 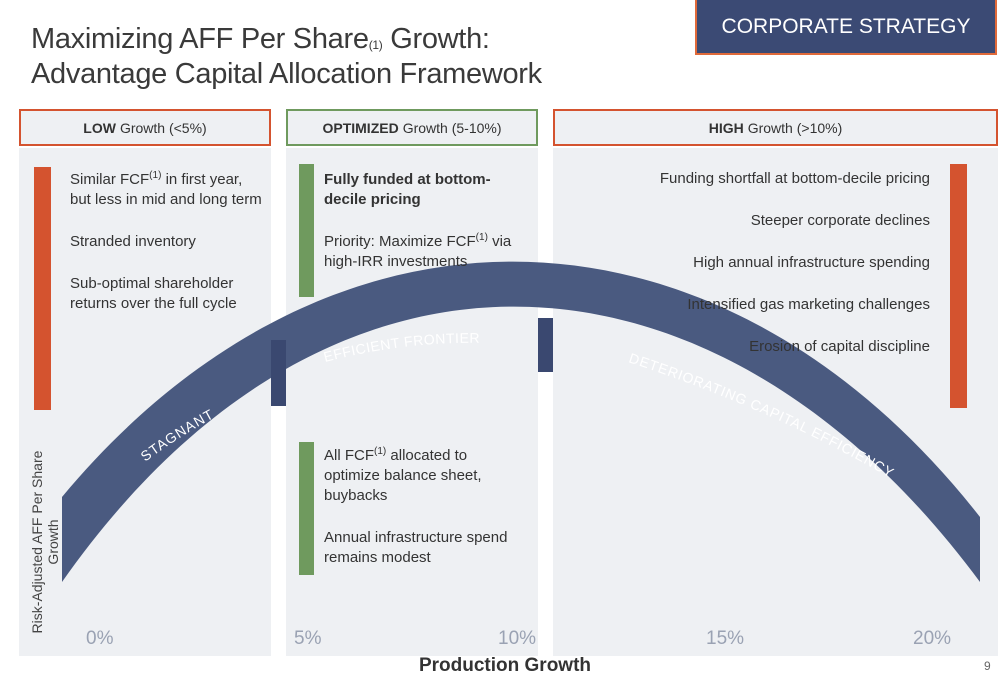 What do you see at coordinates (811, 262) in the screenshot?
I see `high-item-3: High annual infrastructure spending` at bounding box center [811, 262].